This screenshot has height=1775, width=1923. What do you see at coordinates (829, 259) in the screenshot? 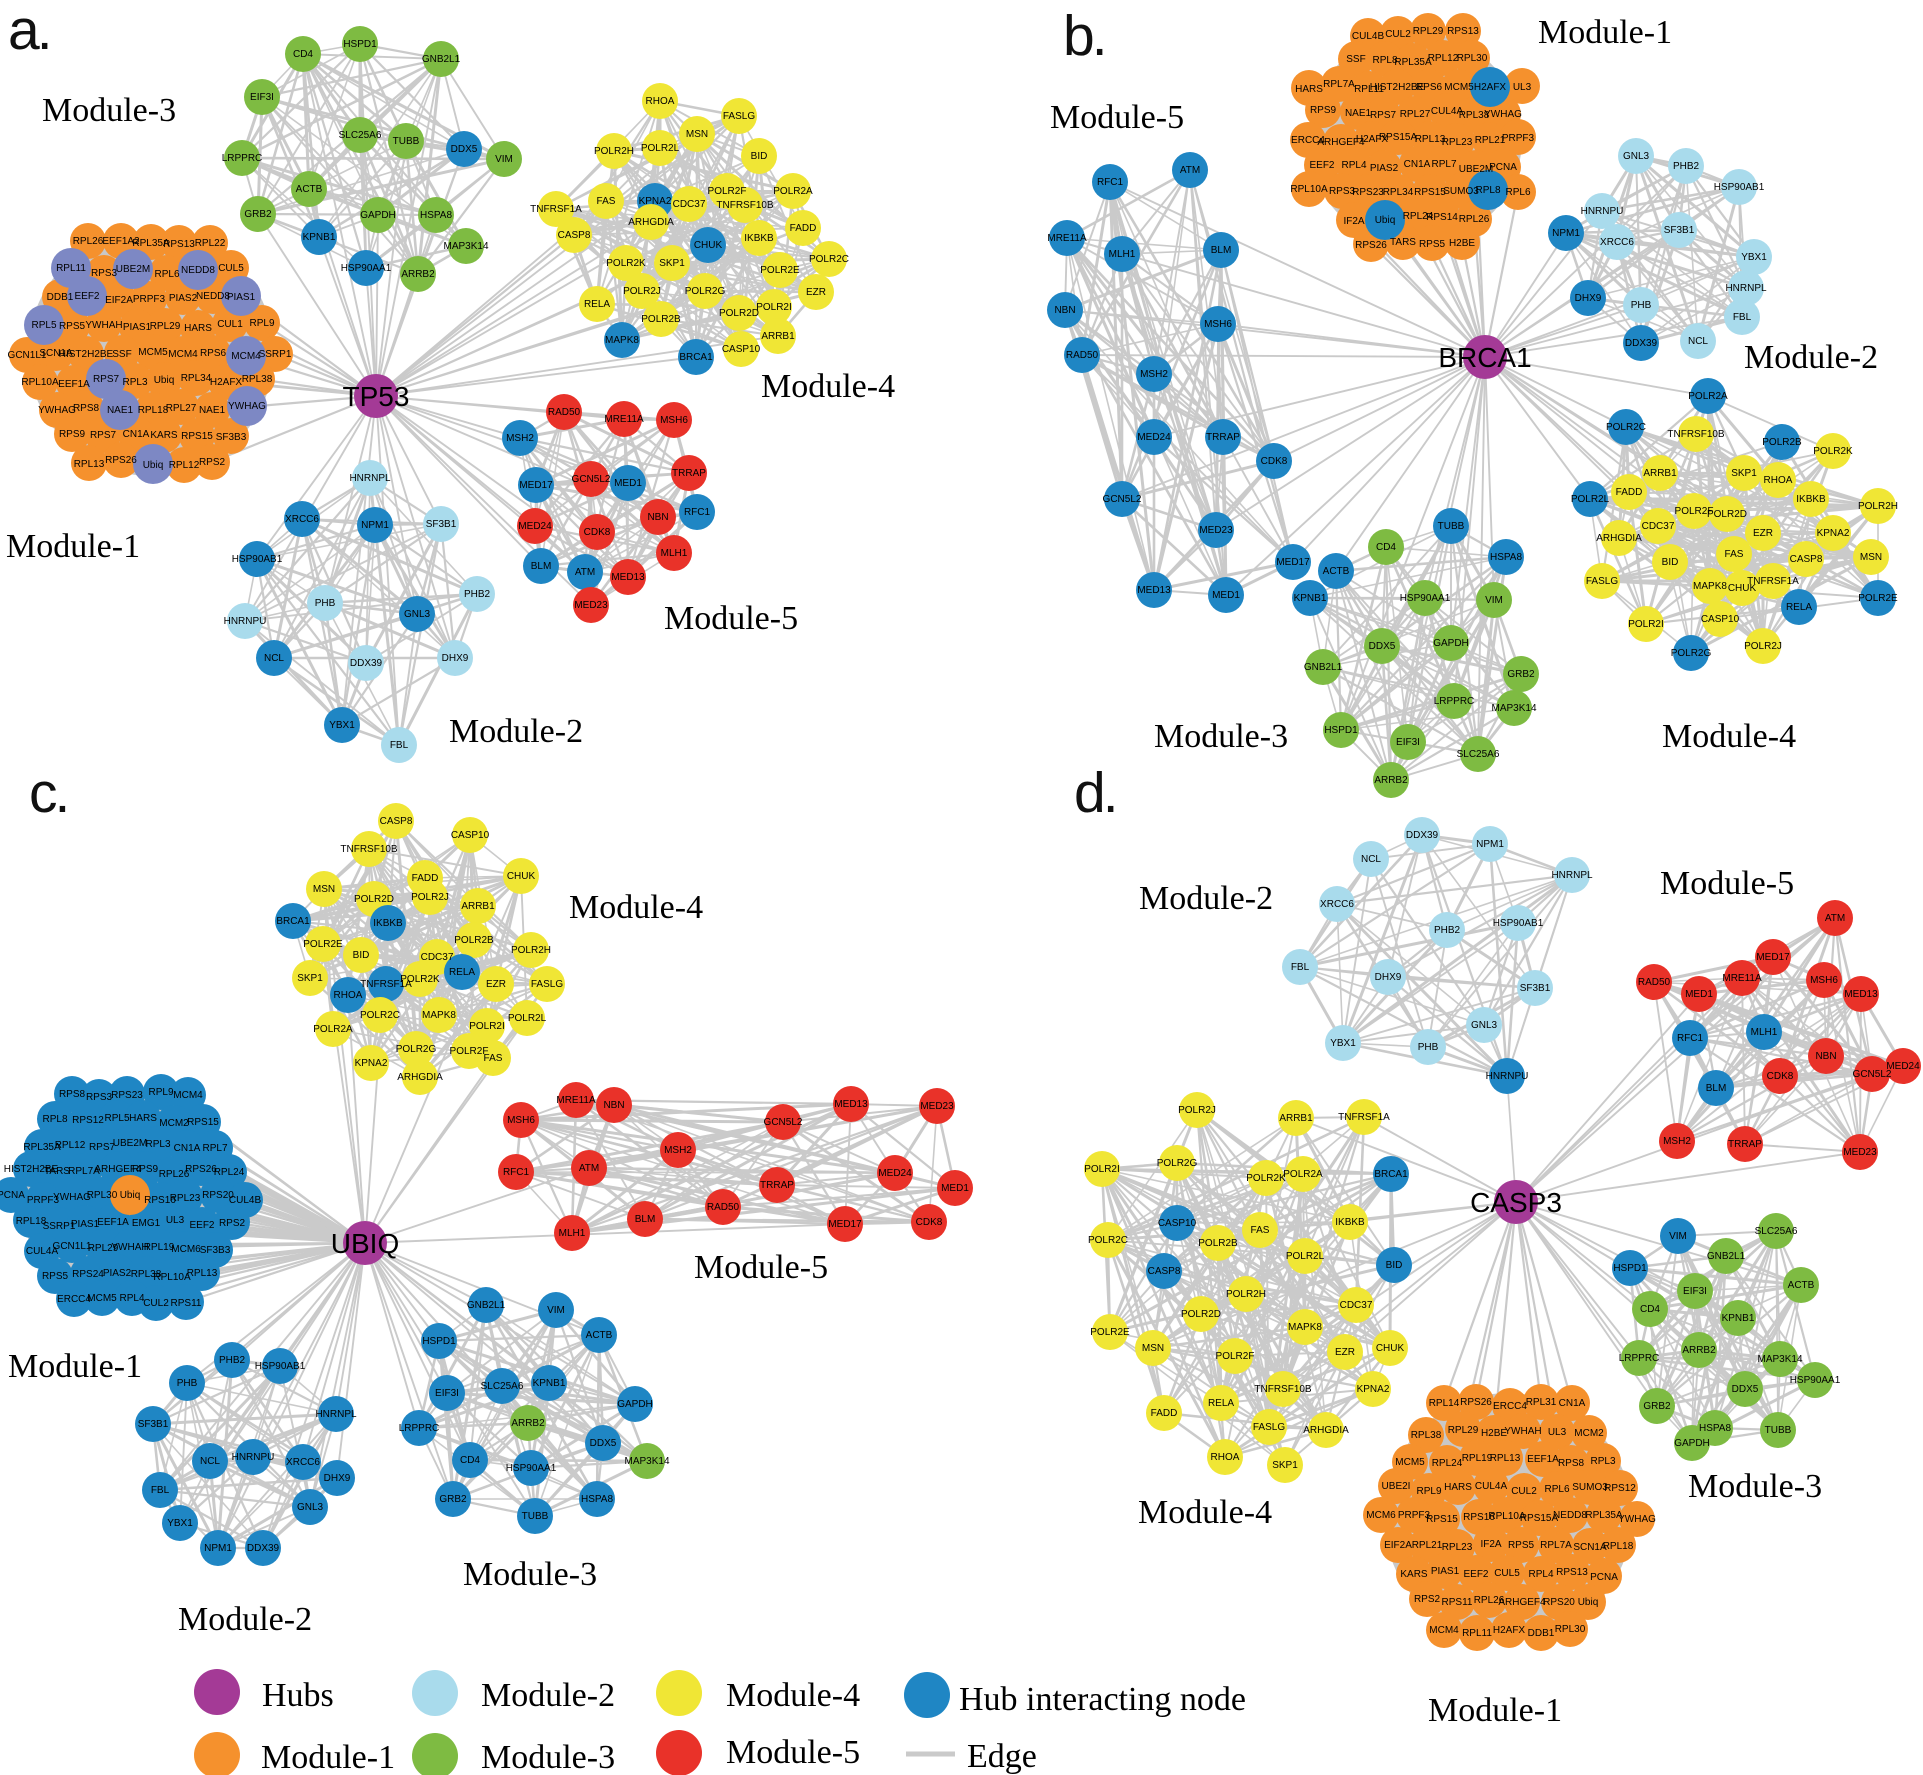
I see `svg-text: POLR2C` at bounding box center [829, 259].